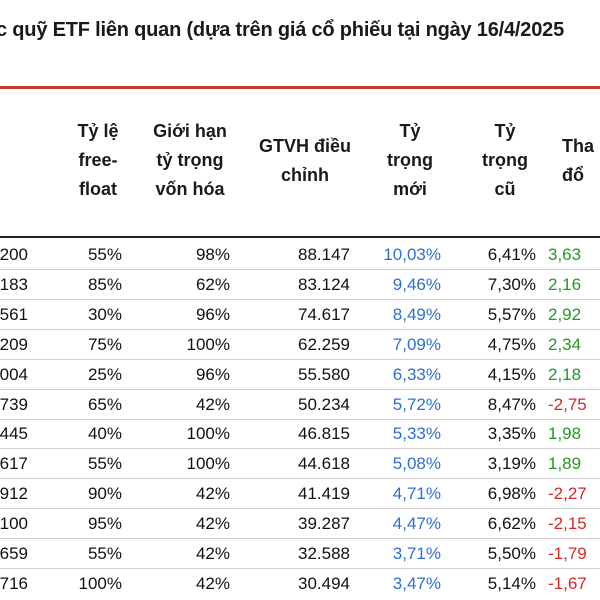 The height and width of the screenshot is (600, 600). Describe the element at coordinates (190, 160) in the screenshot. I see `header-cap-limit: Giới hạn tỷ trọng vốn hóa` at that location.